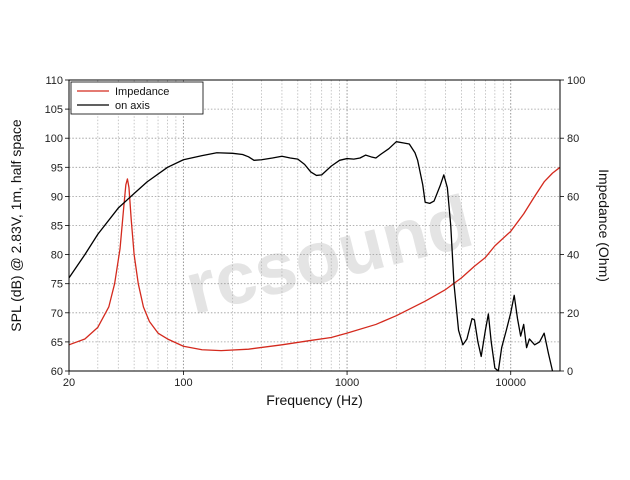 The height and width of the screenshot is (480, 630). Describe the element at coordinates (57, 256) in the screenshot. I see `y-tick-label: 80` at that location.